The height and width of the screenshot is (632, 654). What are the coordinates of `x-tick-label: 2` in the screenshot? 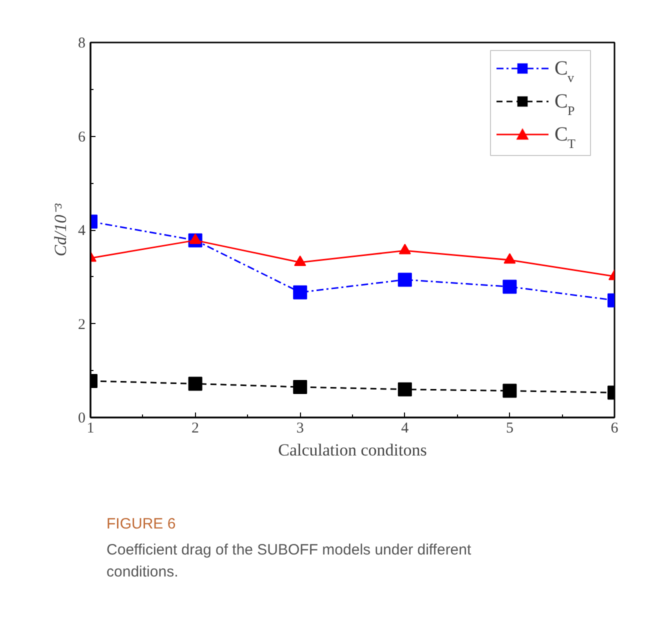 It's located at (196, 428).